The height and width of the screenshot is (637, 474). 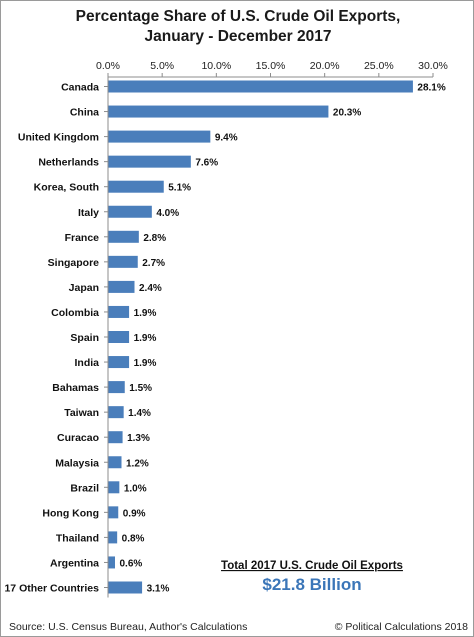 What do you see at coordinates (134, 513) in the screenshot?
I see `data-label: 0.9%` at bounding box center [134, 513].